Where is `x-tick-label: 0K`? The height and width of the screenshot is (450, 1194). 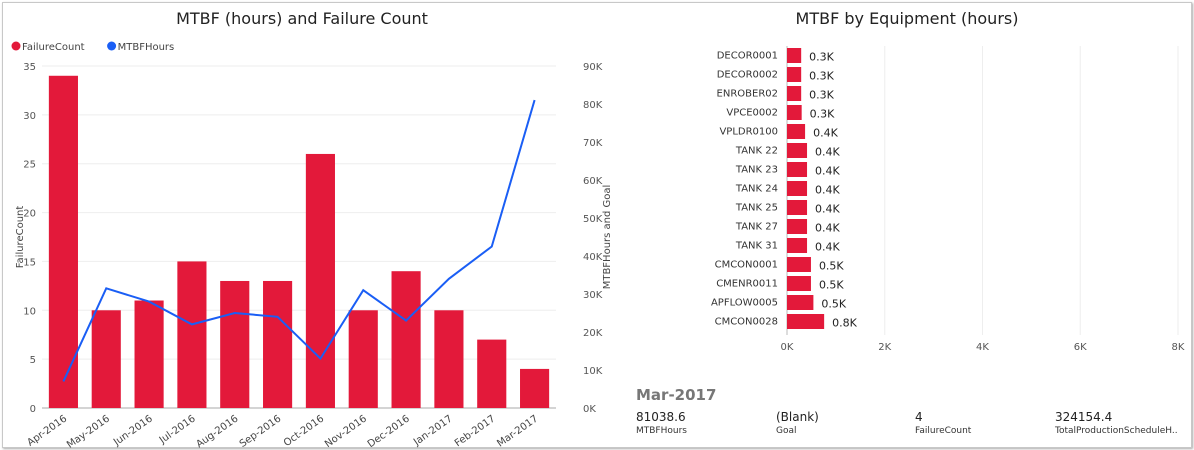 x-tick-label: 0K is located at coordinates (787, 347).